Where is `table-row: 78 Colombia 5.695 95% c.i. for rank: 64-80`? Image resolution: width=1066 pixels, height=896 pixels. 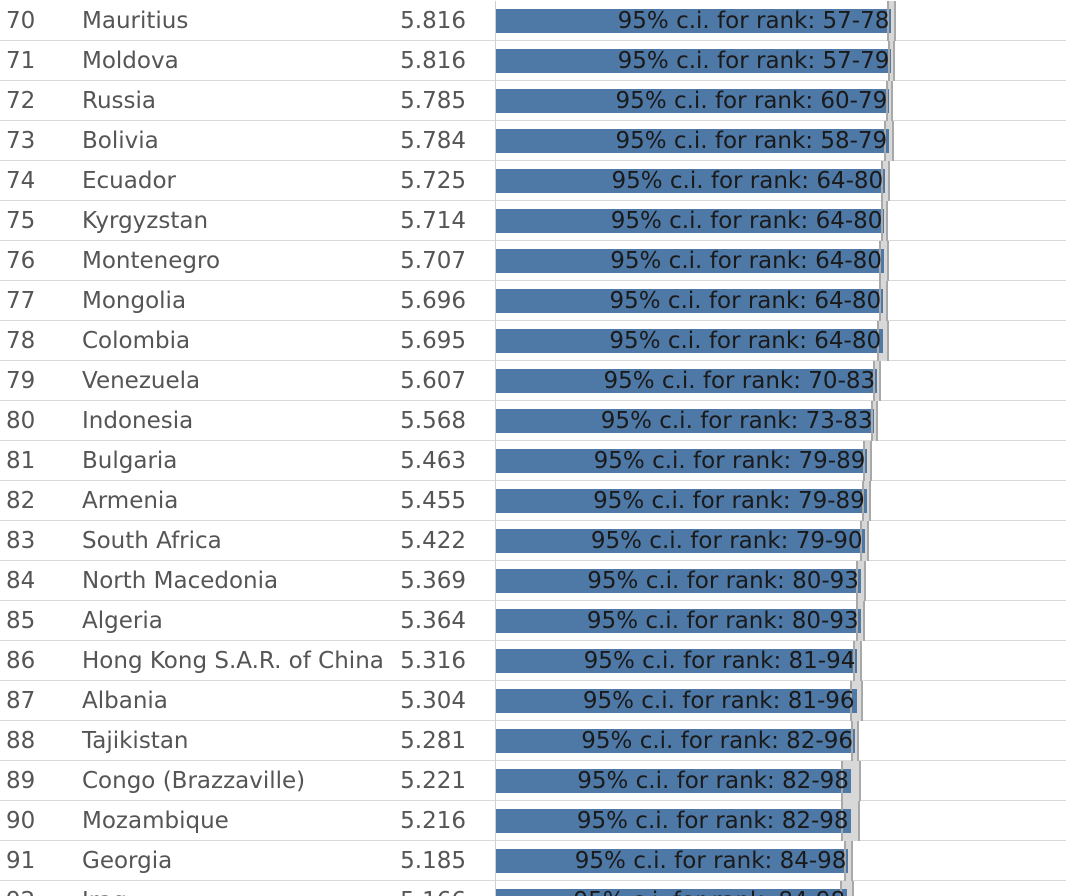 table-row: 78 Colombia 5.695 95% c.i. for rank: 64-80 is located at coordinates (533, 341).